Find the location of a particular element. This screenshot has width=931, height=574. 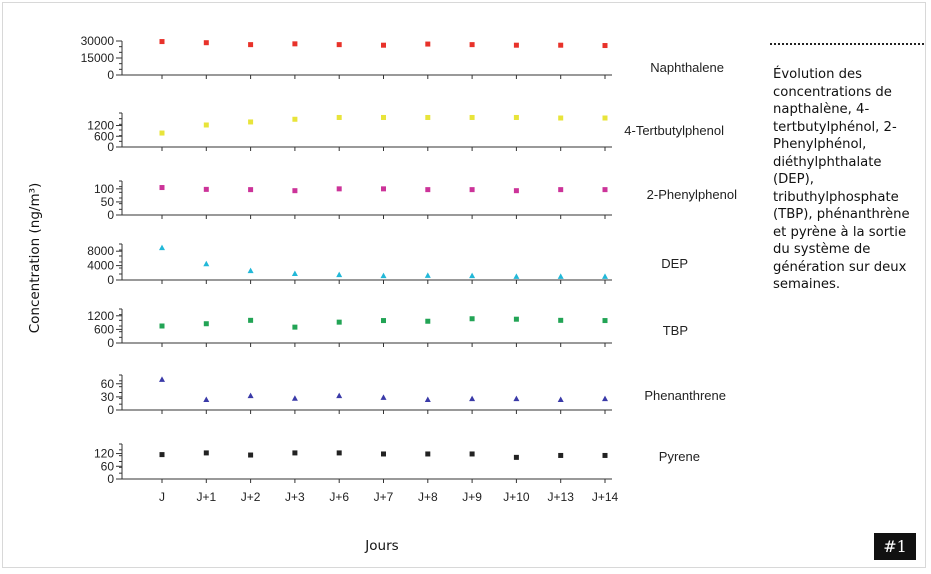

figure-number-badge: #1 is located at coordinates (895, 546).